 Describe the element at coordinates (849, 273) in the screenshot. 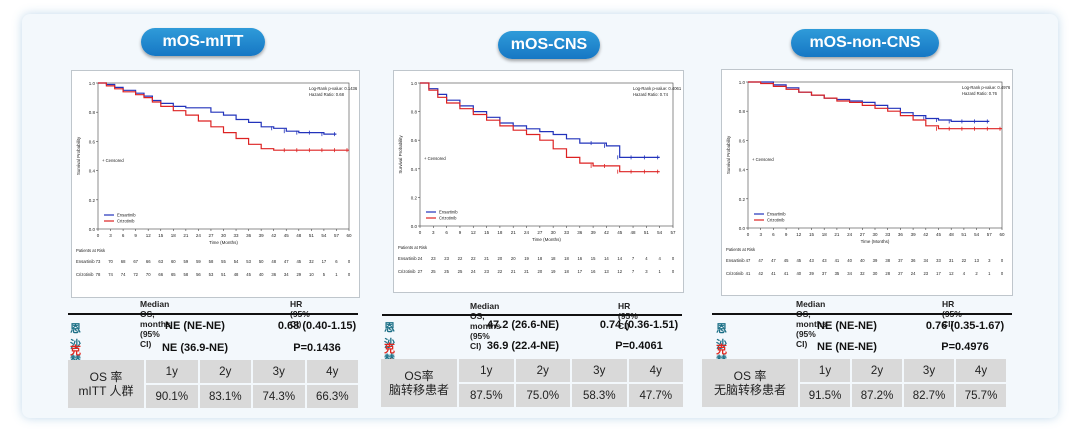

I see `risk-count: 34` at that location.